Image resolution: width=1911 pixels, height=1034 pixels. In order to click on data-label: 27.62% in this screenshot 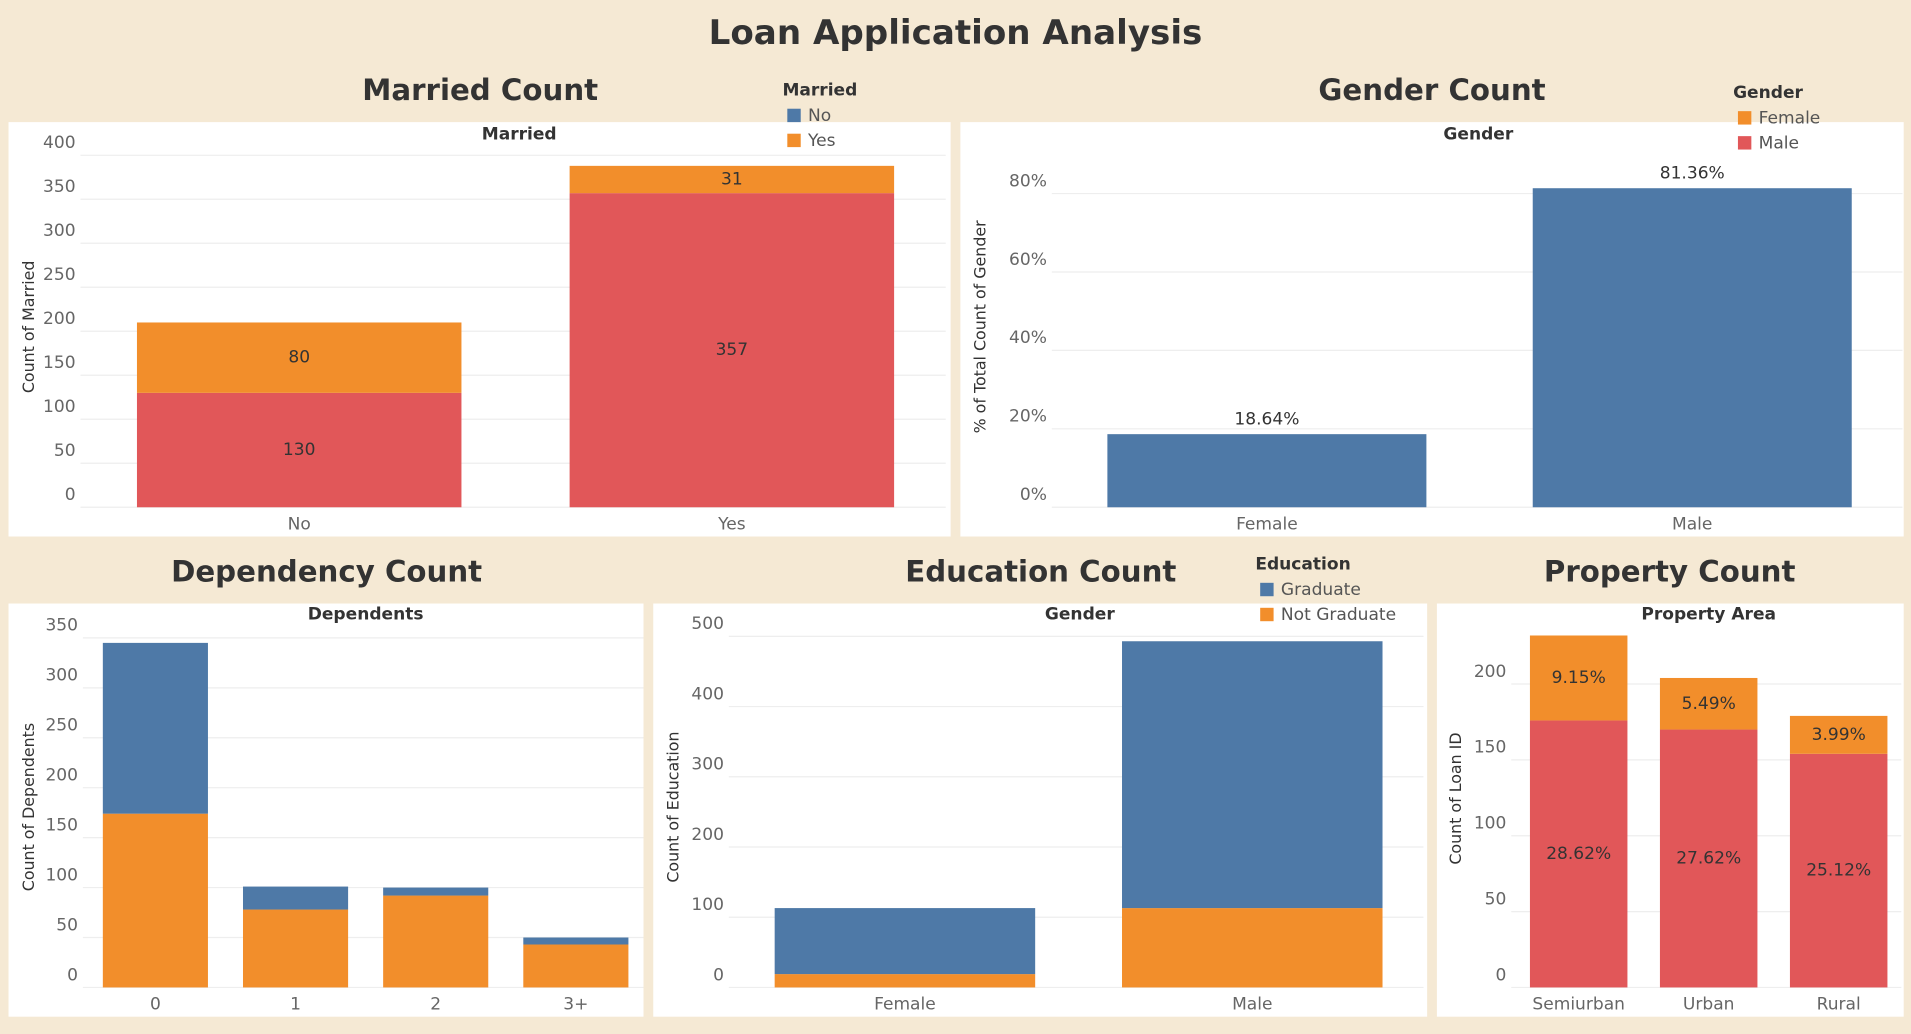, I will do `click(1708, 858)`.